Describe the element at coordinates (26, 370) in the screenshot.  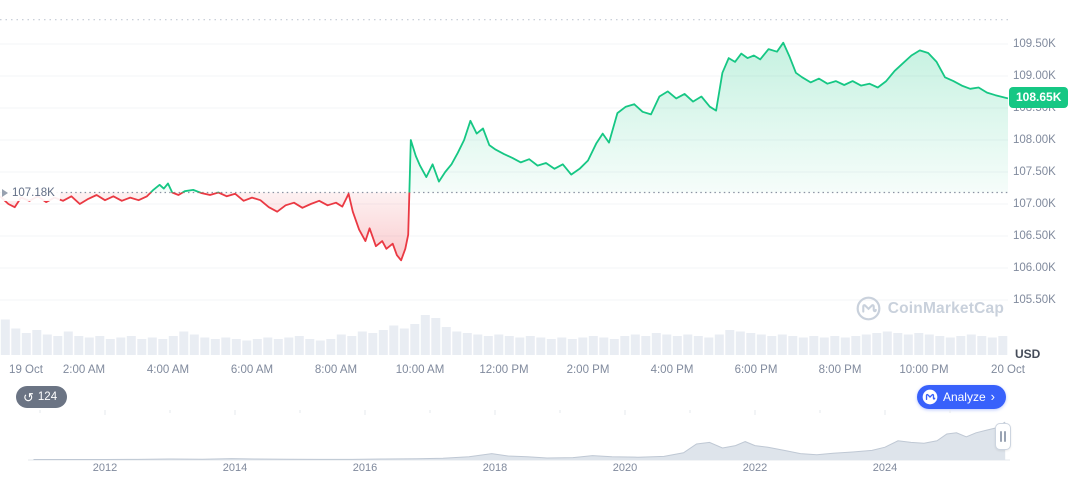
I see `x-axis-label: 19 Oct` at that location.